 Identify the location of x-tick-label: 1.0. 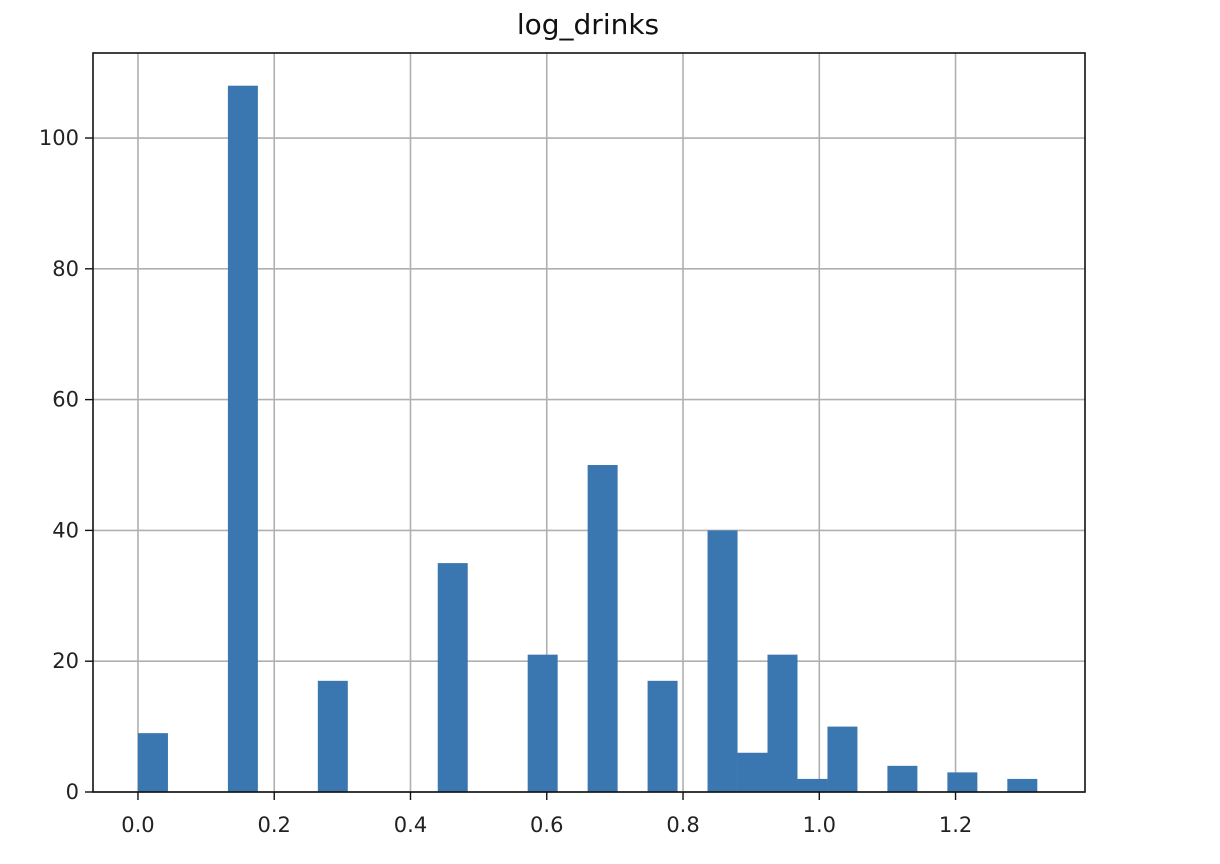
(819, 825).